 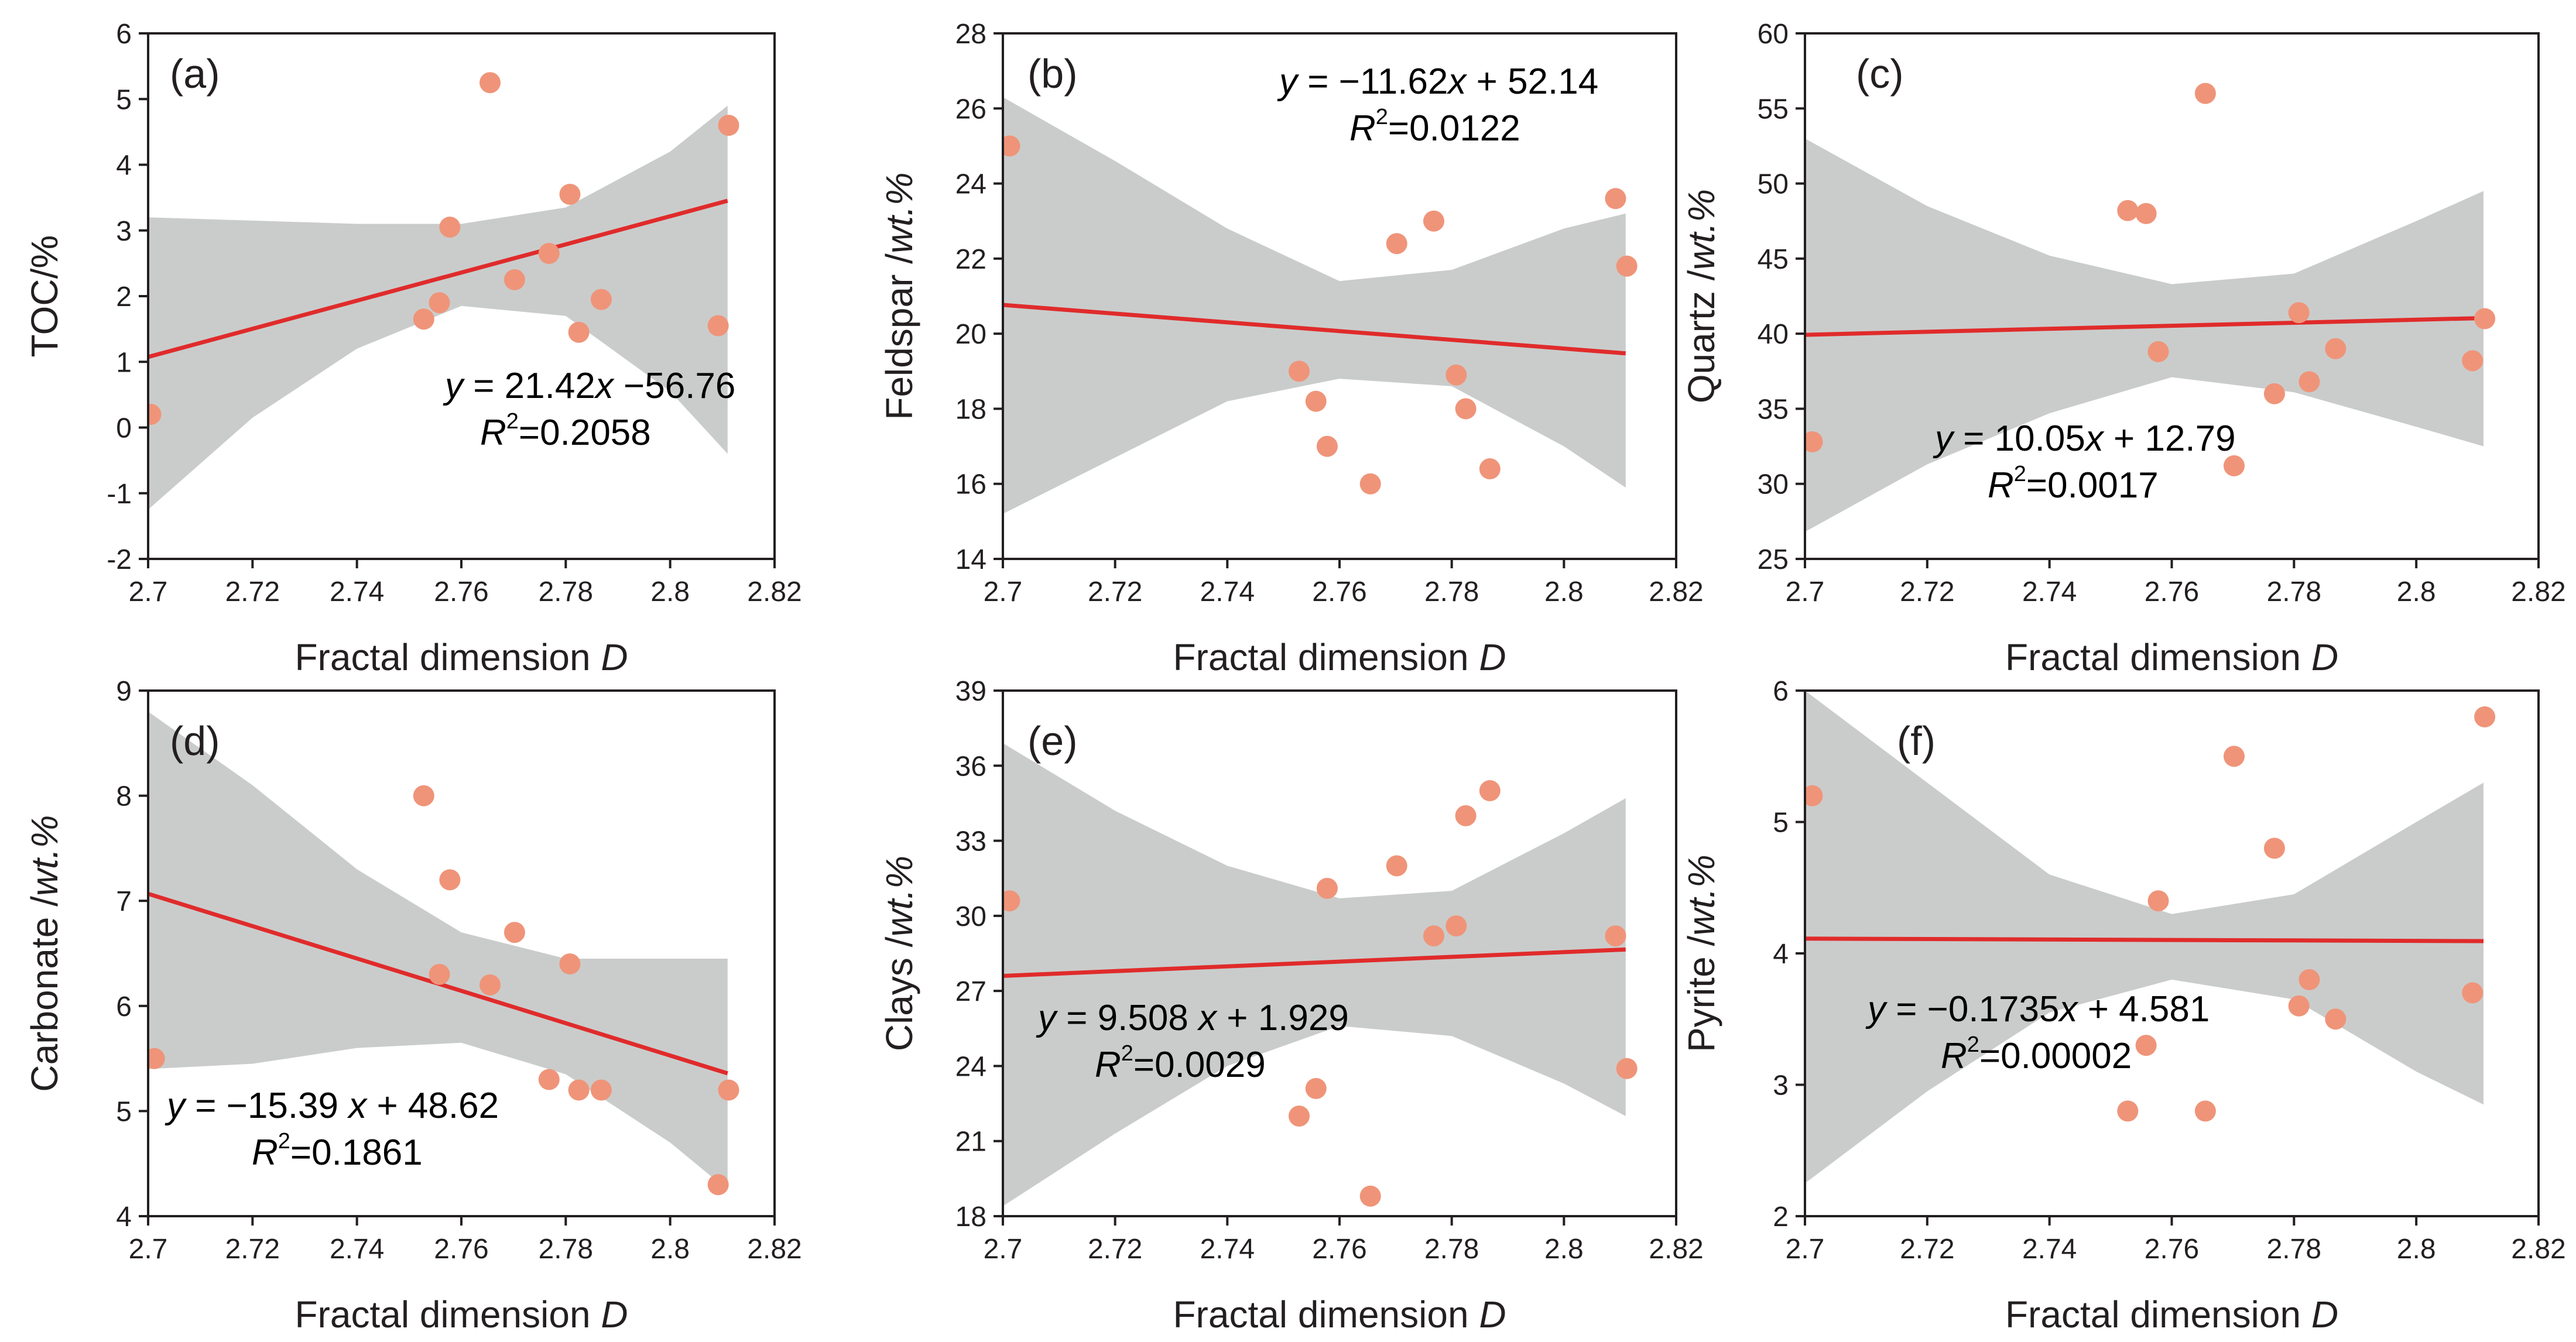 I want to click on y-tick-label-d-3: 7, so click(x=124, y=901).